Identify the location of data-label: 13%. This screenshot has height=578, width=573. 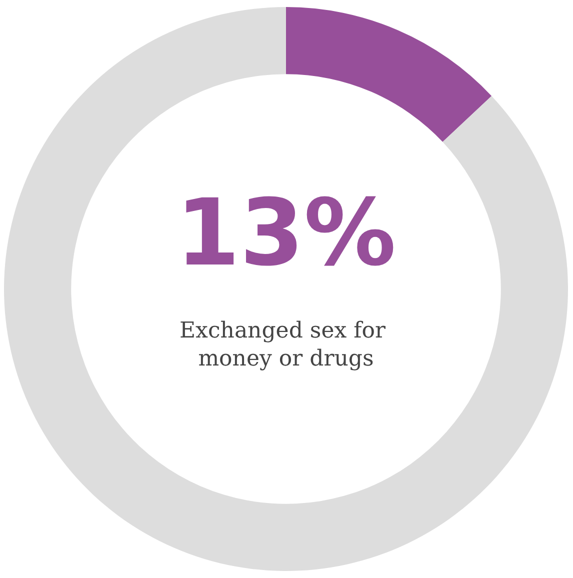
(286, 233).